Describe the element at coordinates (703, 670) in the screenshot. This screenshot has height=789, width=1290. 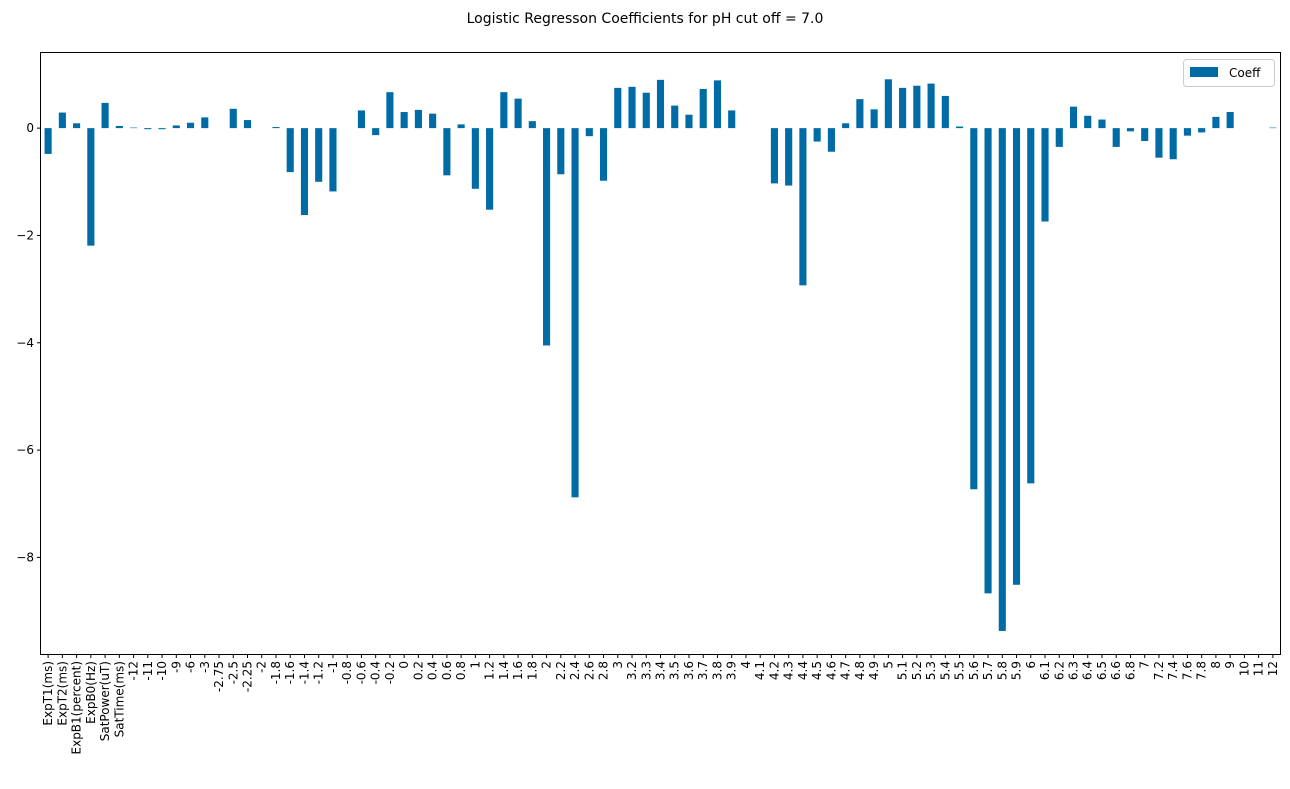
I see `x-tick-label: 3.7` at that location.